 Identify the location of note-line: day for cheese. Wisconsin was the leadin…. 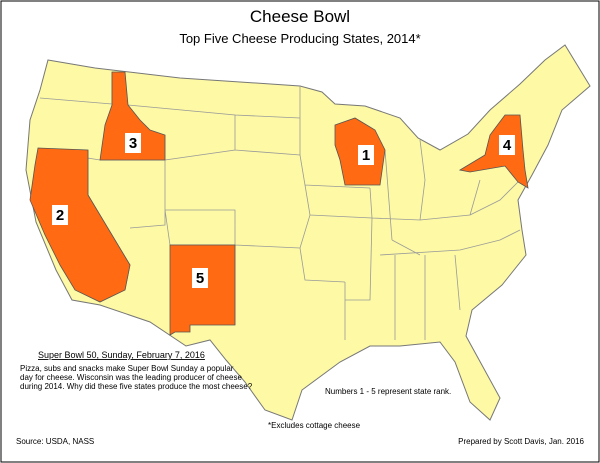
(131, 377).